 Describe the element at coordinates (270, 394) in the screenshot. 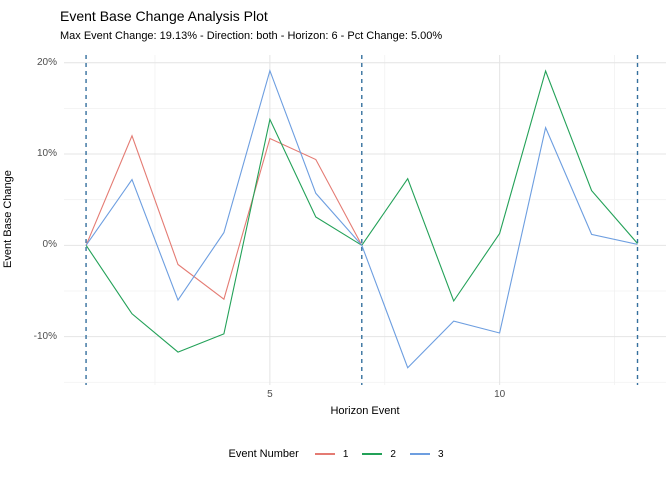

I see `x-tick-label: 5` at that location.